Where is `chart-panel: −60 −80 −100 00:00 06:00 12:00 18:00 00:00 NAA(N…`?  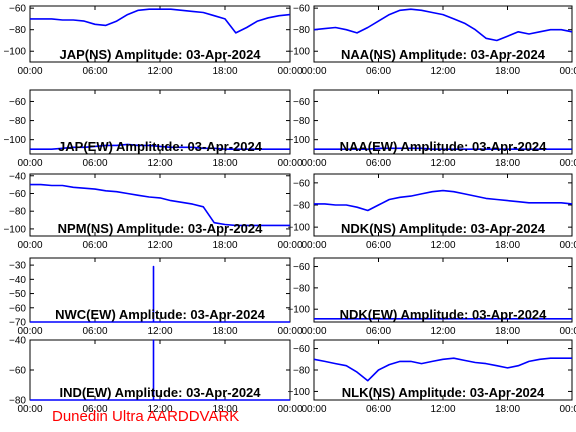
chart-panel: −60 −80 −100 00:00 06:00 12:00 18:00 00:00 NAA(N… is located at coordinates (431, 40).